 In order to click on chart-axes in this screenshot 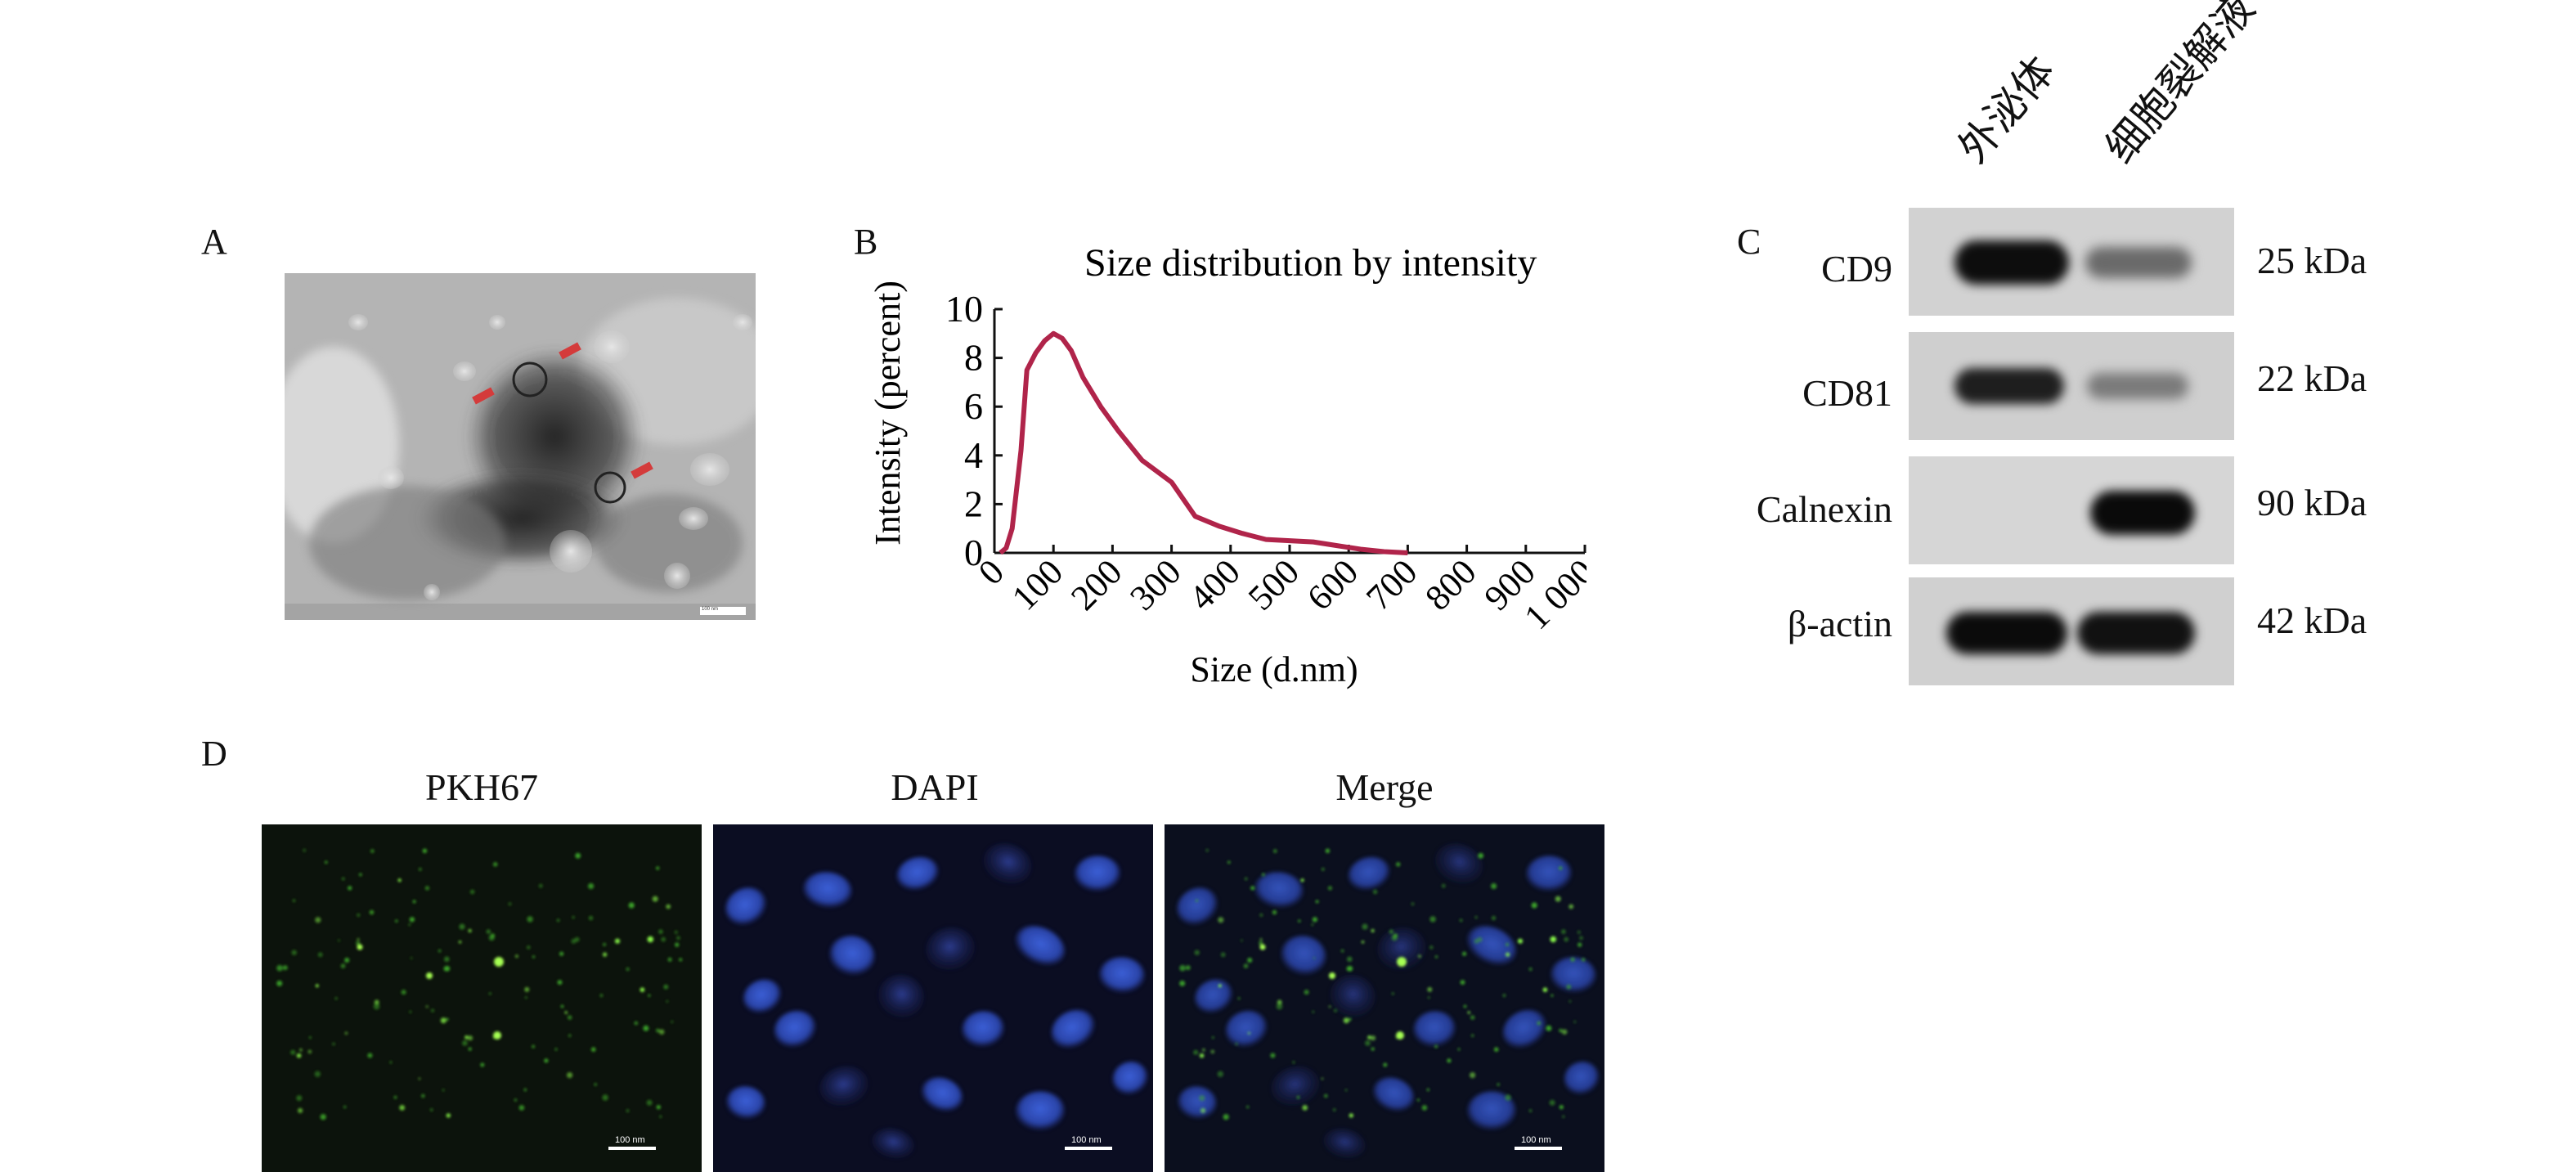, I will do `click(1289, 432)`.